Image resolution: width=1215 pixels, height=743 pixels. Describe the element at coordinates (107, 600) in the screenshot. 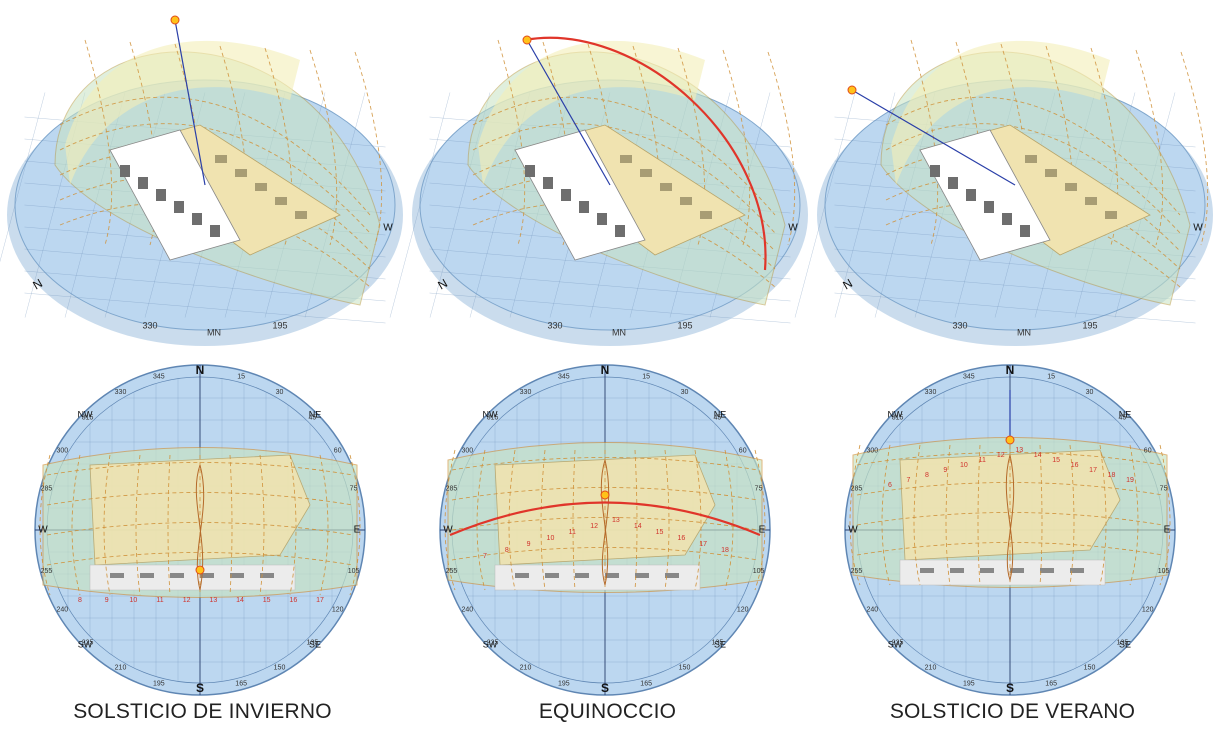

I see `hour-label: 9` at that location.